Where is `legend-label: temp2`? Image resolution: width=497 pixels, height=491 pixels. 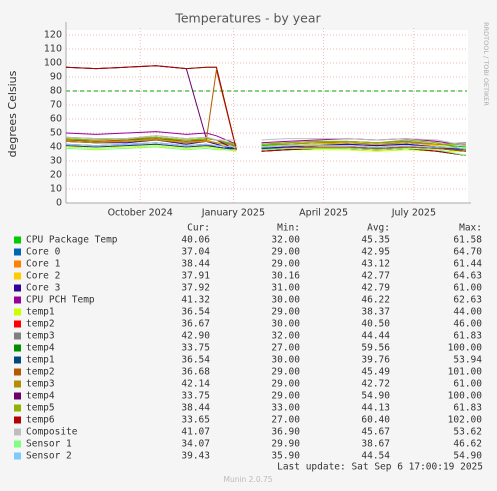 legend-label: temp2 is located at coordinates (40, 324).